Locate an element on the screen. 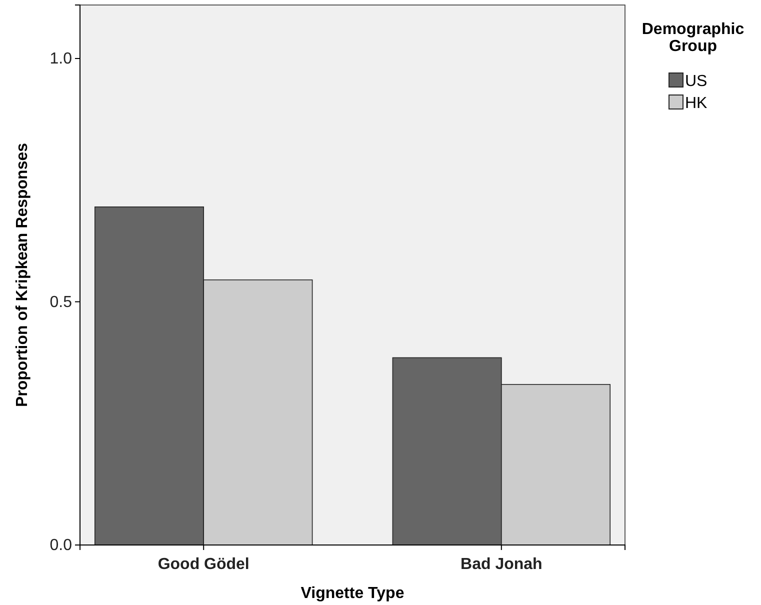  x-tick-label: Bad Jonah is located at coordinates (501, 564).